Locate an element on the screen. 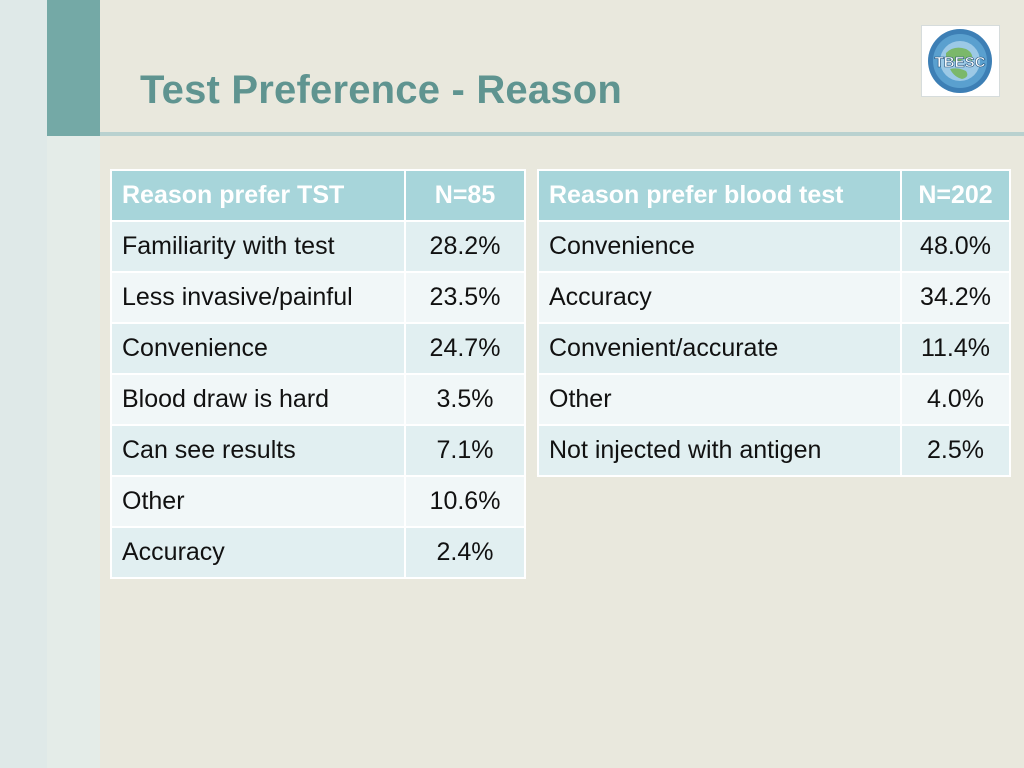 This screenshot has width=1024, height=768. column-header-n: N=202 is located at coordinates (955, 195).